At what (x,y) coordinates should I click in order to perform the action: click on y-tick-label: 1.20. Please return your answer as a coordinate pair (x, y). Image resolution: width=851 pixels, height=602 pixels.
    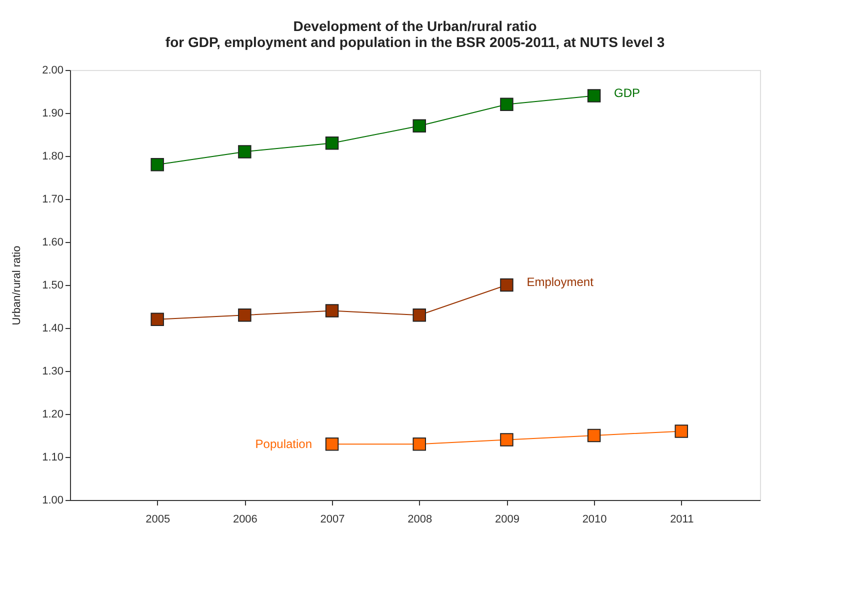
    Looking at the image, I should click on (53, 414).